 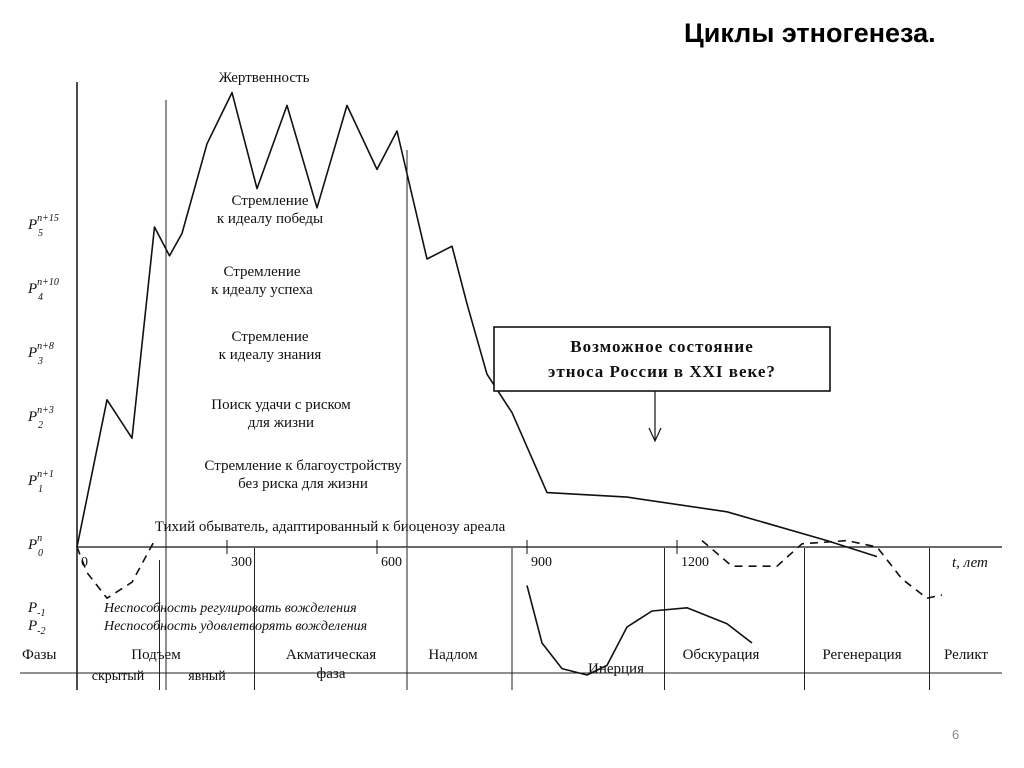 What do you see at coordinates (156, 655) in the screenshot?
I see `phase-label: Подъем` at bounding box center [156, 655].